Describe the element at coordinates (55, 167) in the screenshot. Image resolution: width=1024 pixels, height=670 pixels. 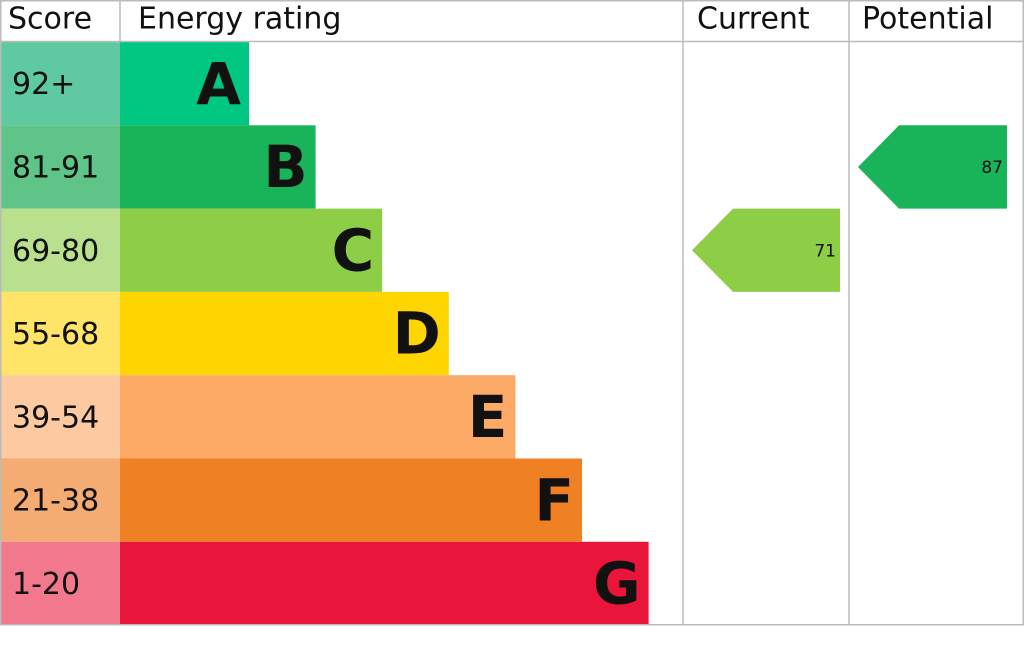
I see `score-label: 81-91` at that location.